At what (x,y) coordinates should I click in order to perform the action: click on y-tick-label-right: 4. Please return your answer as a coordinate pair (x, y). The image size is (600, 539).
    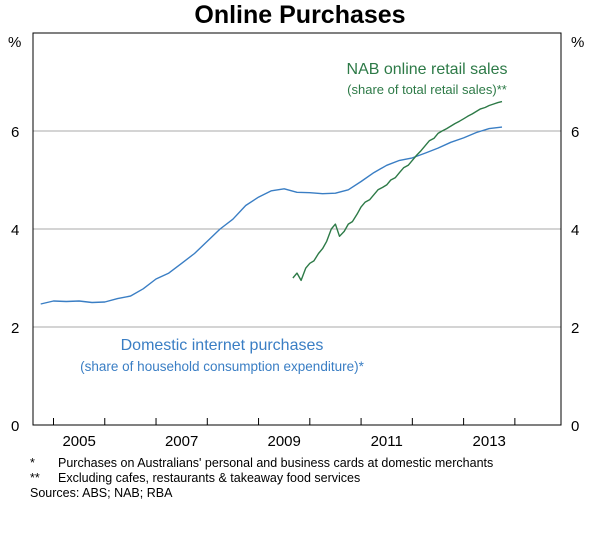
    Looking at the image, I should click on (575, 230).